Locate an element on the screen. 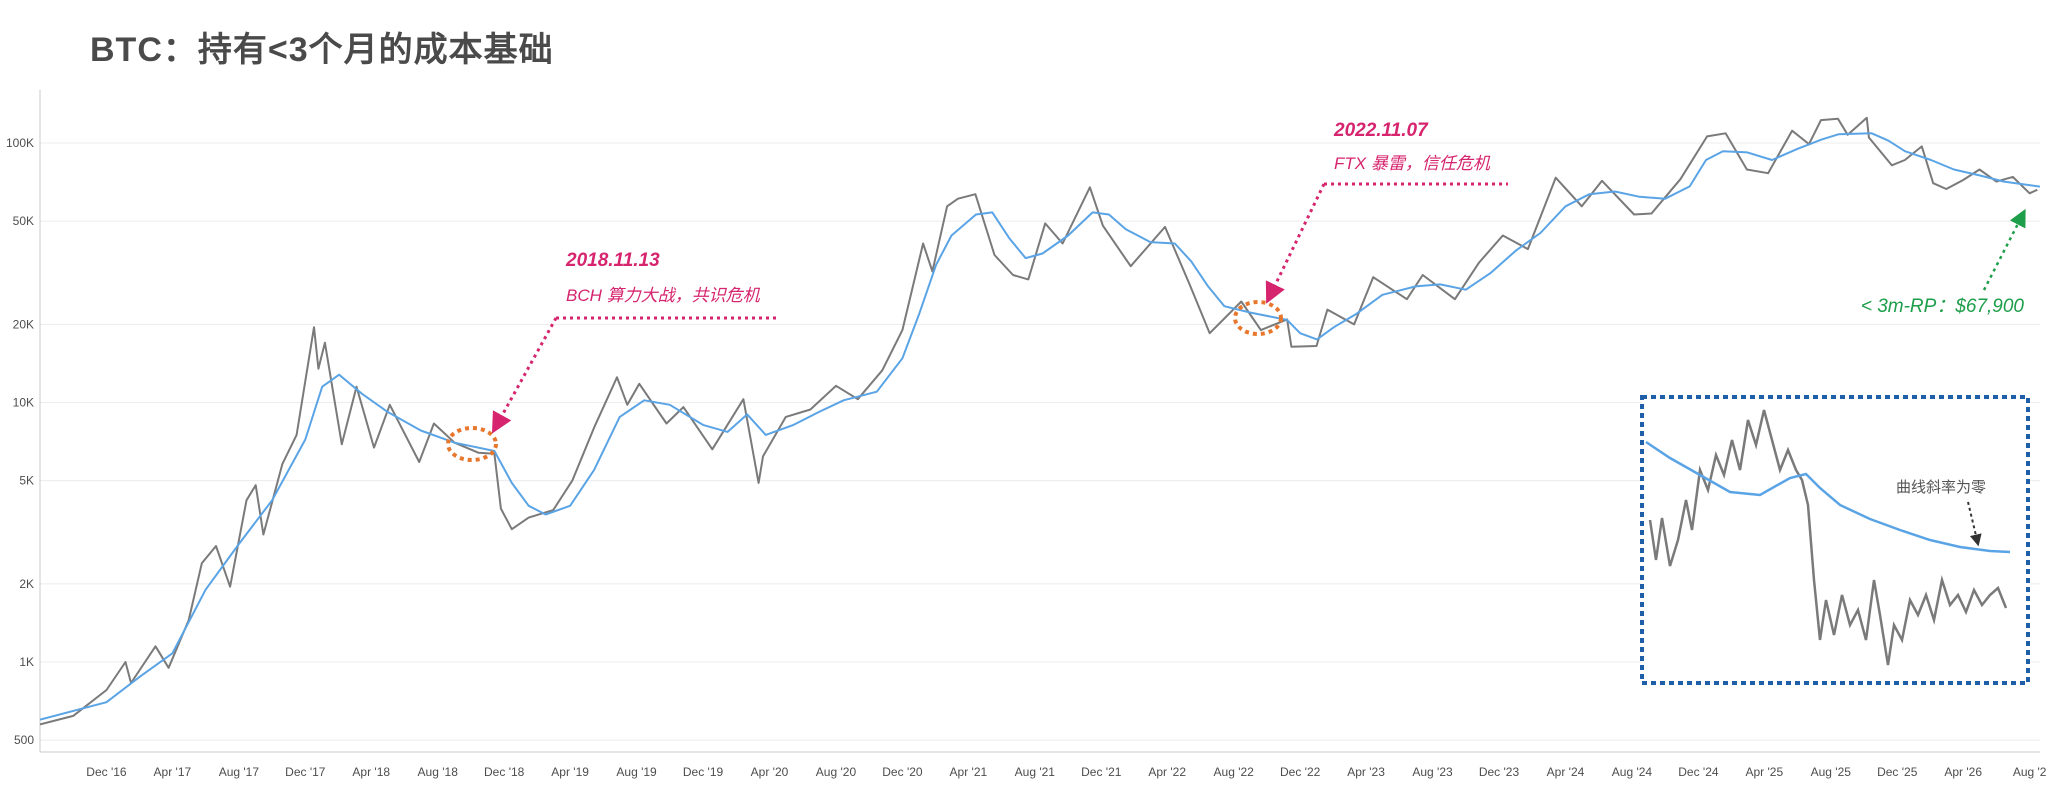  highlight-circle-2018 is located at coordinates (472, 444).